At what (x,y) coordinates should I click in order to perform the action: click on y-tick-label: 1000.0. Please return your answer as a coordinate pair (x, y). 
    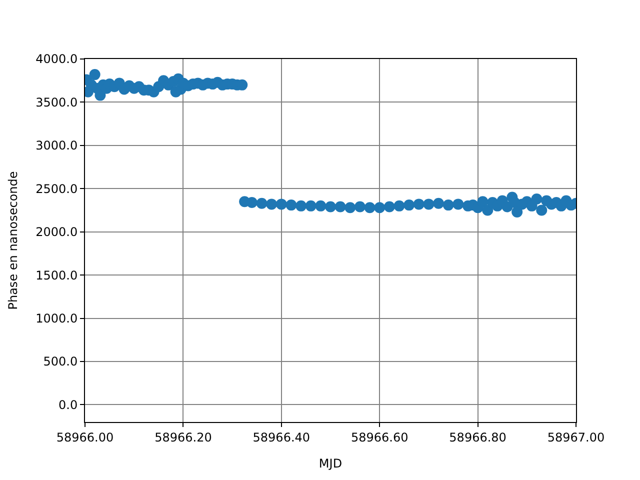
    Looking at the image, I should click on (57, 318).